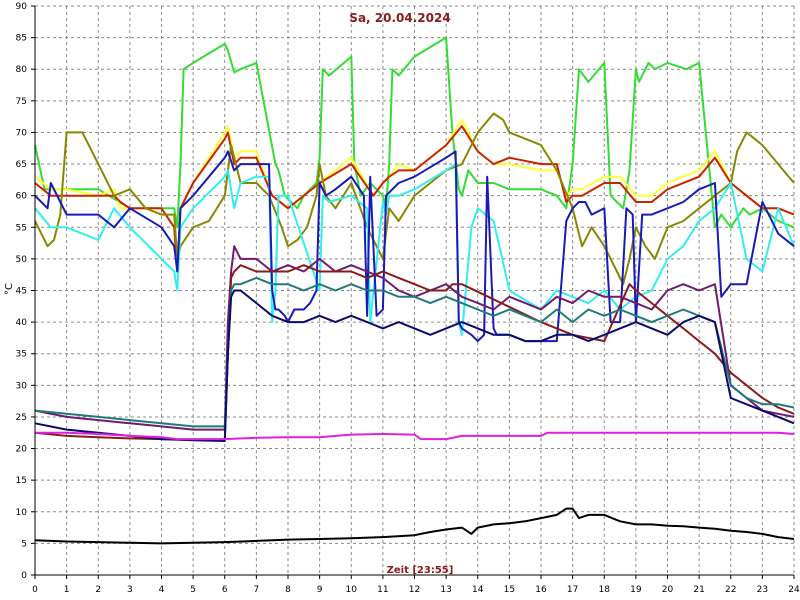  Describe the element at coordinates (21, 165) in the screenshot. I see `y-tick-label: 65` at that location.